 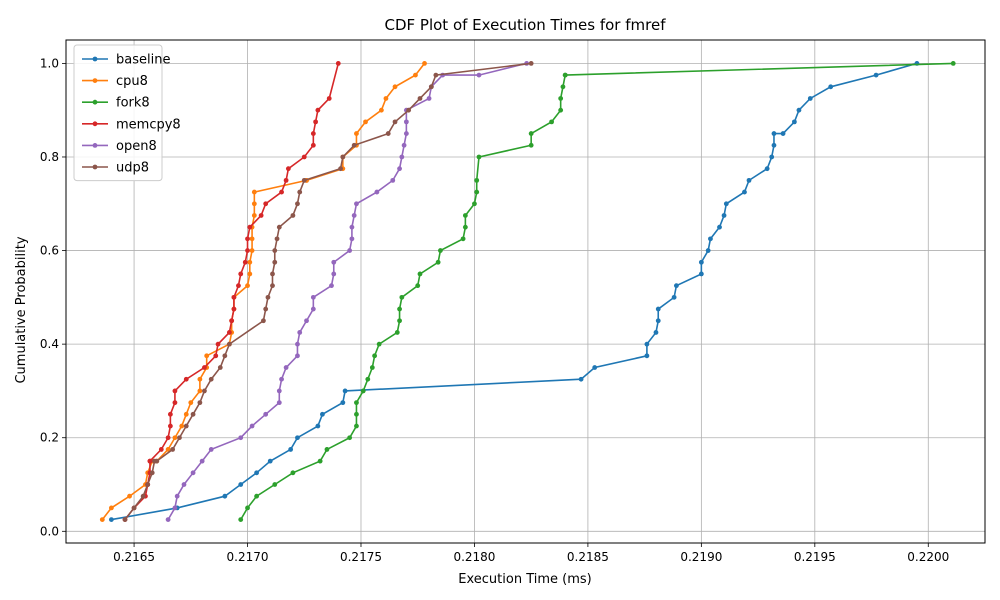 What do you see at coordinates (524, 579) in the screenshot?
I see `x-axis-label: Execution Time (ms)` at bounding box center [524, 579].